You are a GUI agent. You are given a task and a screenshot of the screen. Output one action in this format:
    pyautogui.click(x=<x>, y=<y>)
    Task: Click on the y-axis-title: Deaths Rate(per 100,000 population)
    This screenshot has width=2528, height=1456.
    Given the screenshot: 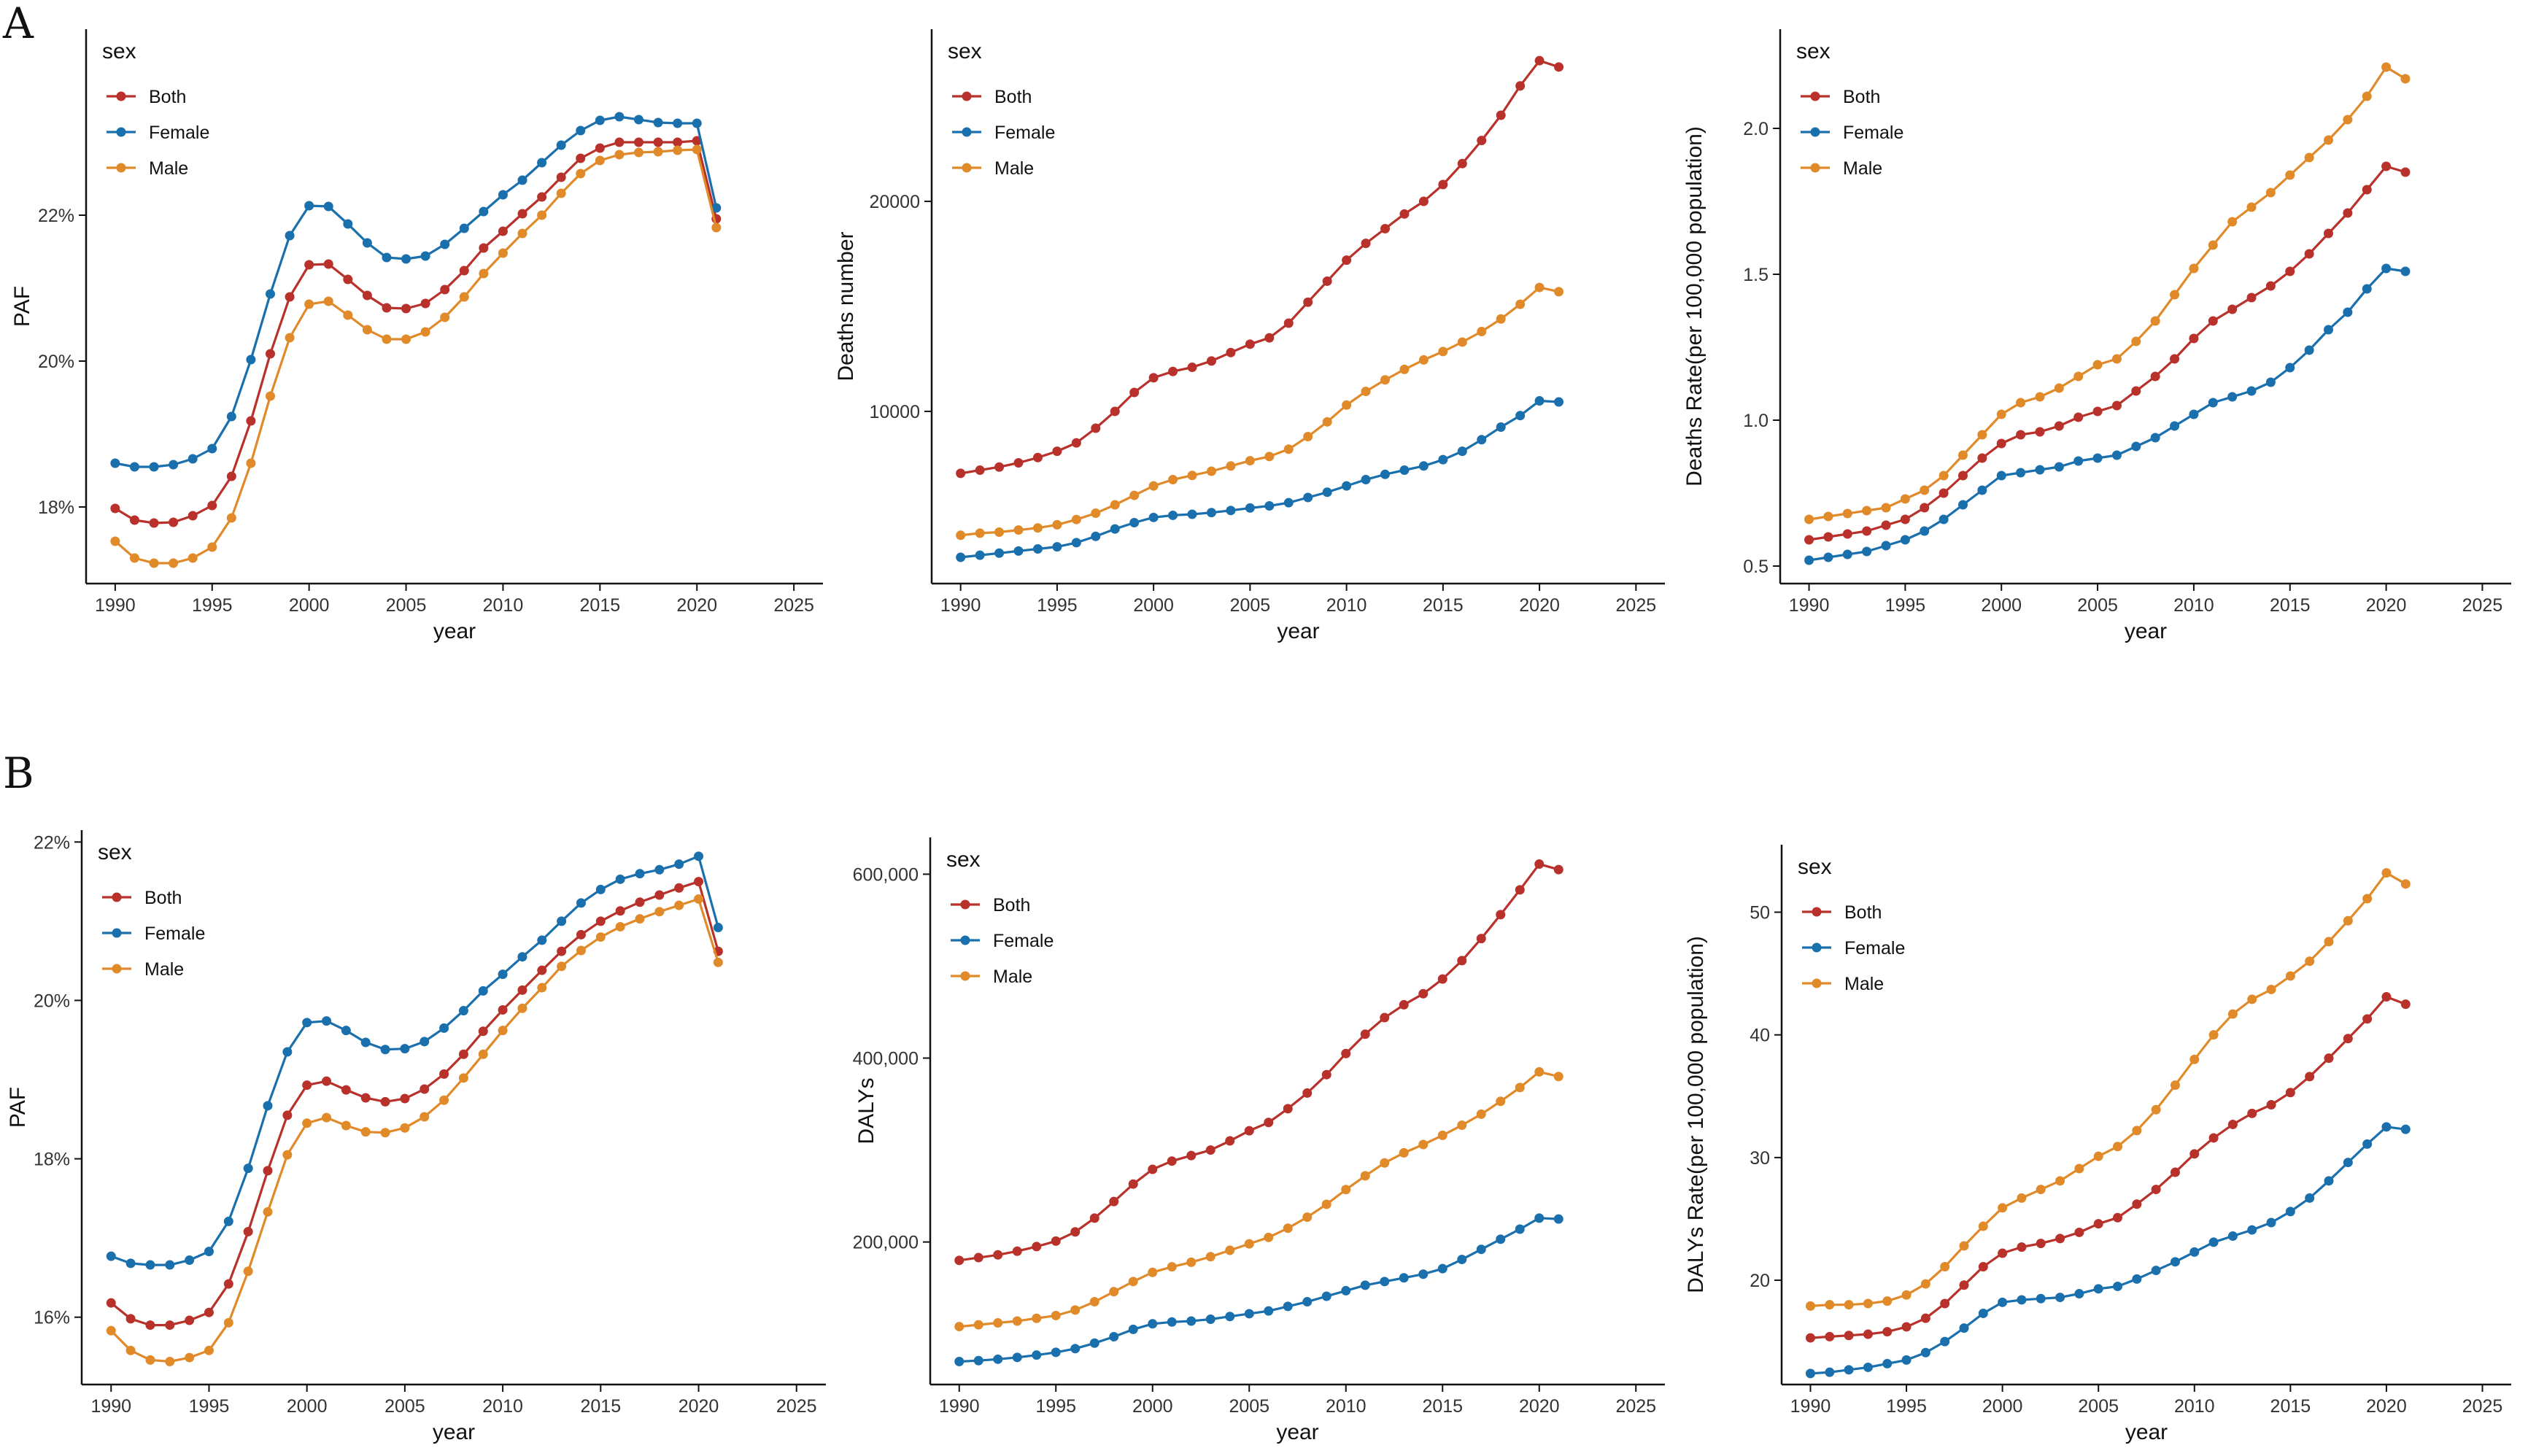 What is the action you would take?
    pyautogui.click(x=1694, y=306)
    